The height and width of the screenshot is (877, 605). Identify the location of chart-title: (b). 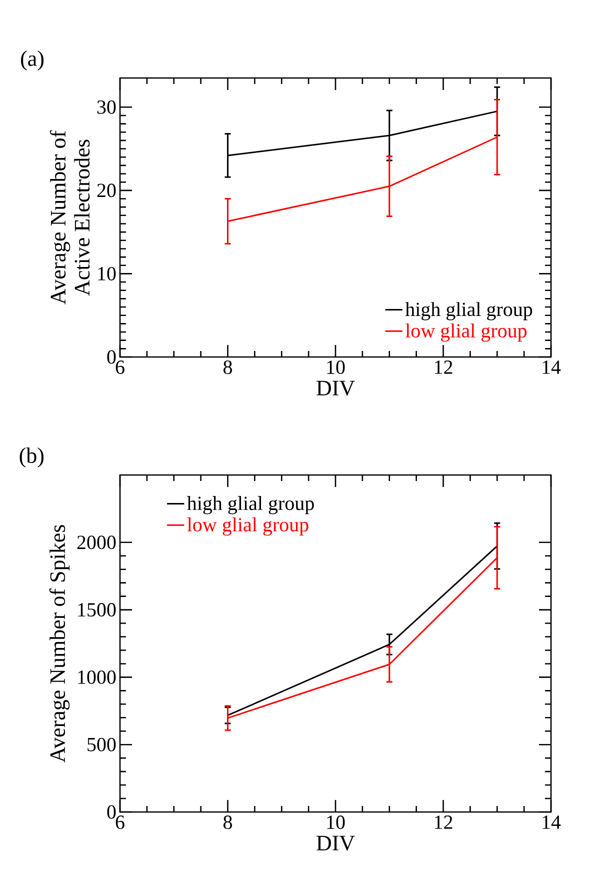
(32, 458).